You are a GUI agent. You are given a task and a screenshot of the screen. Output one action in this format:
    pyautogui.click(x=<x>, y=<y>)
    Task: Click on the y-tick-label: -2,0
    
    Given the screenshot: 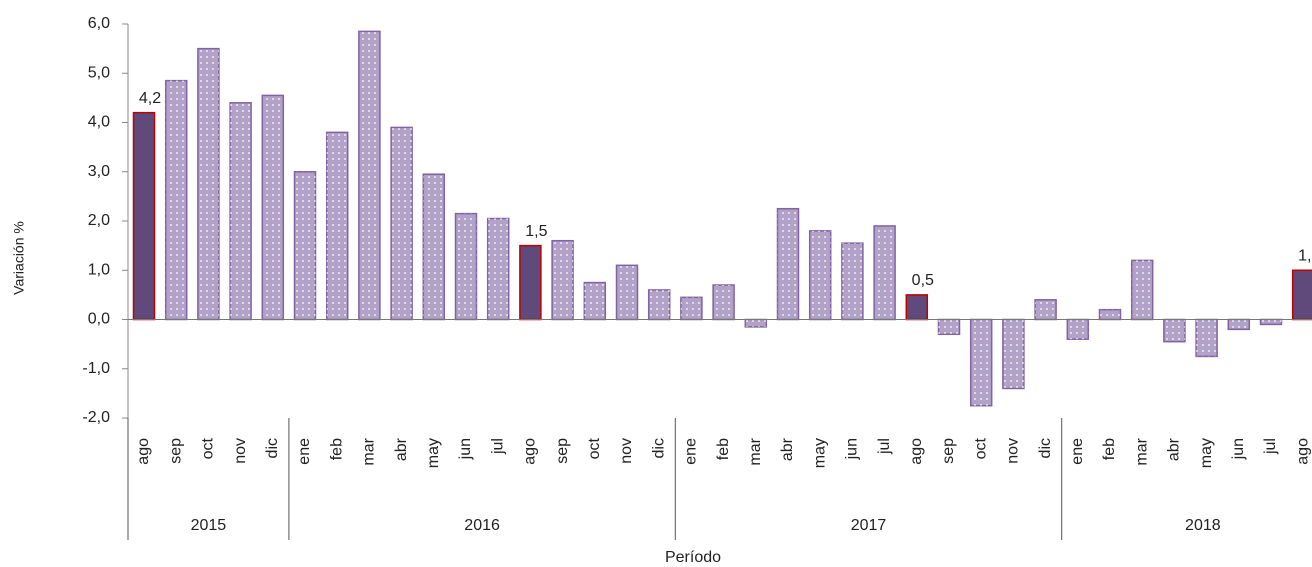 What is the action you would take?
    pyautogui.click(x=96, y=417)
    